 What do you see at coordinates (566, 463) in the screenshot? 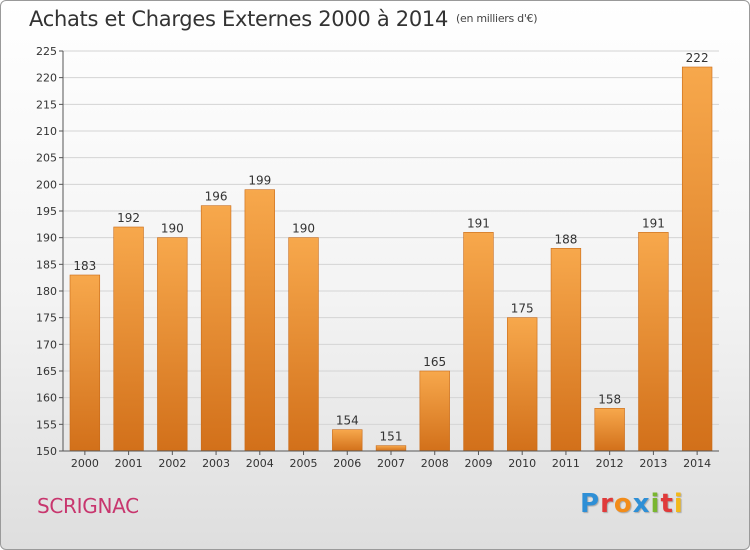
I see `x-tick-label: 2011` at bounding box center [566, 463].